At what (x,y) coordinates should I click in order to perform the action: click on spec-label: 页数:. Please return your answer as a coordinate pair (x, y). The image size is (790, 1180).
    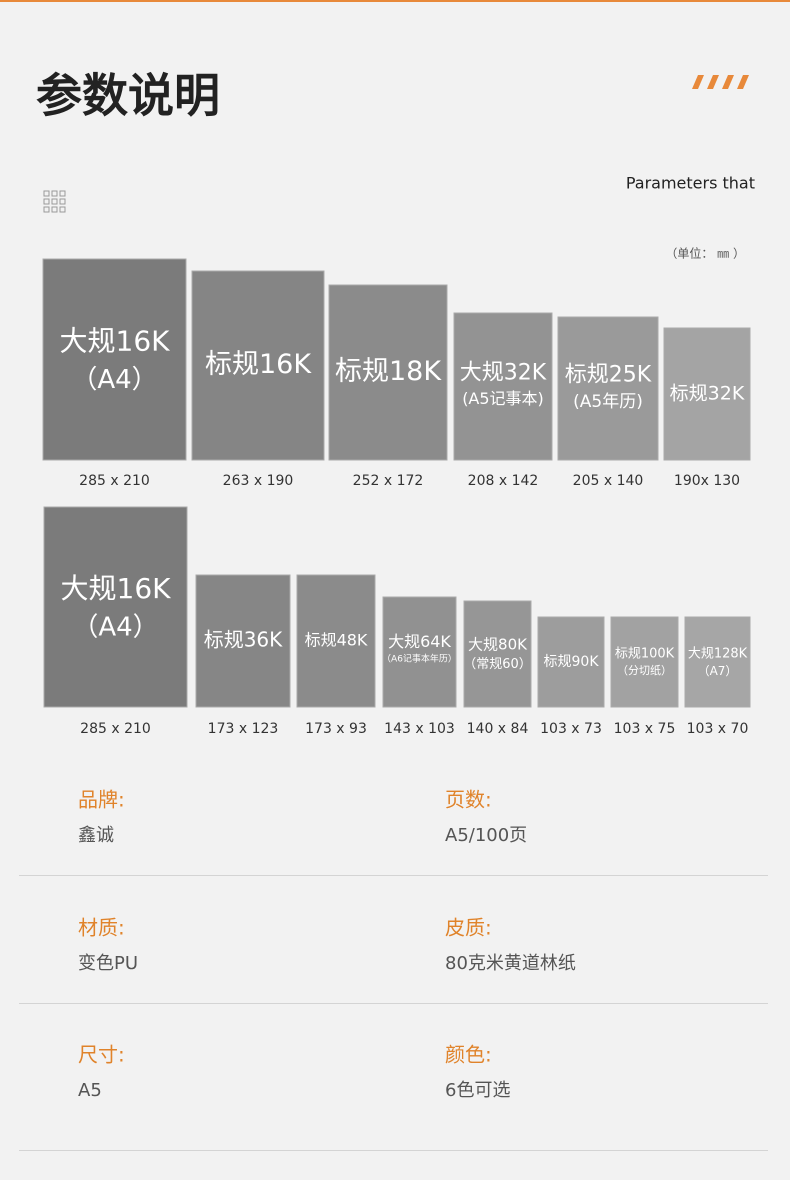
    Looking at the image, I should click on (468, 800).